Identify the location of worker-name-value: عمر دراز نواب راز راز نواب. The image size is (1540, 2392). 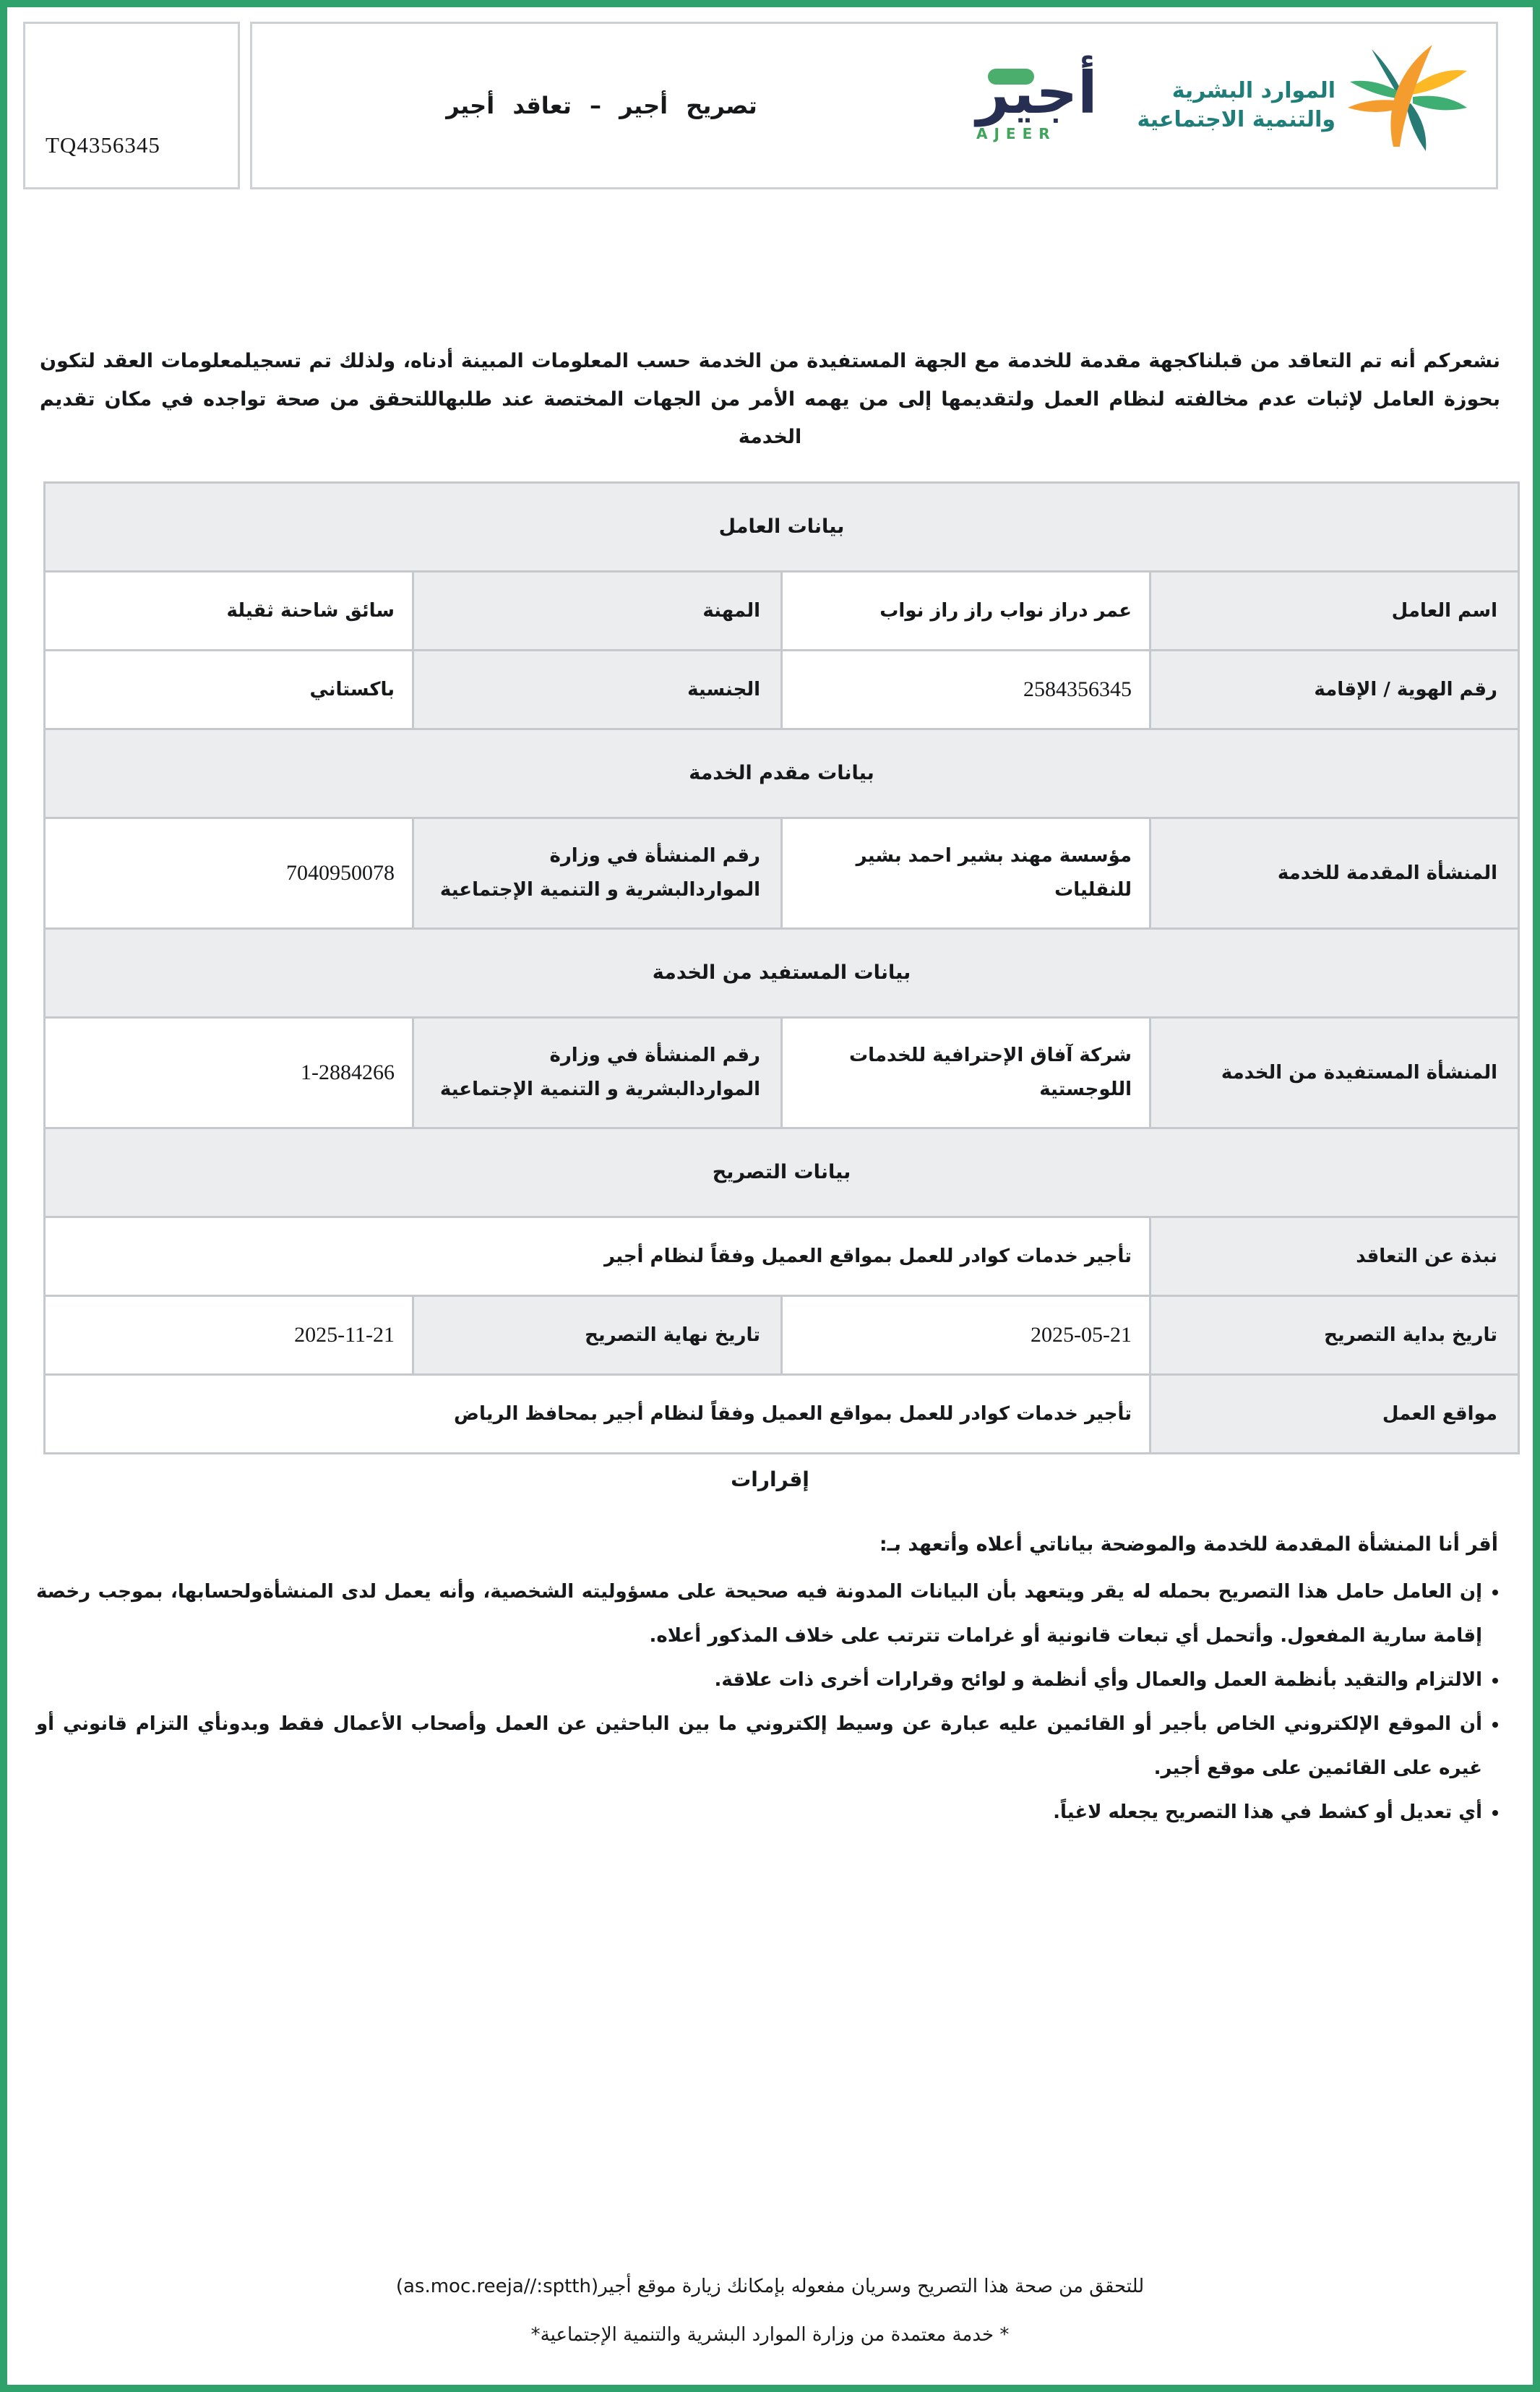
(966, 610).